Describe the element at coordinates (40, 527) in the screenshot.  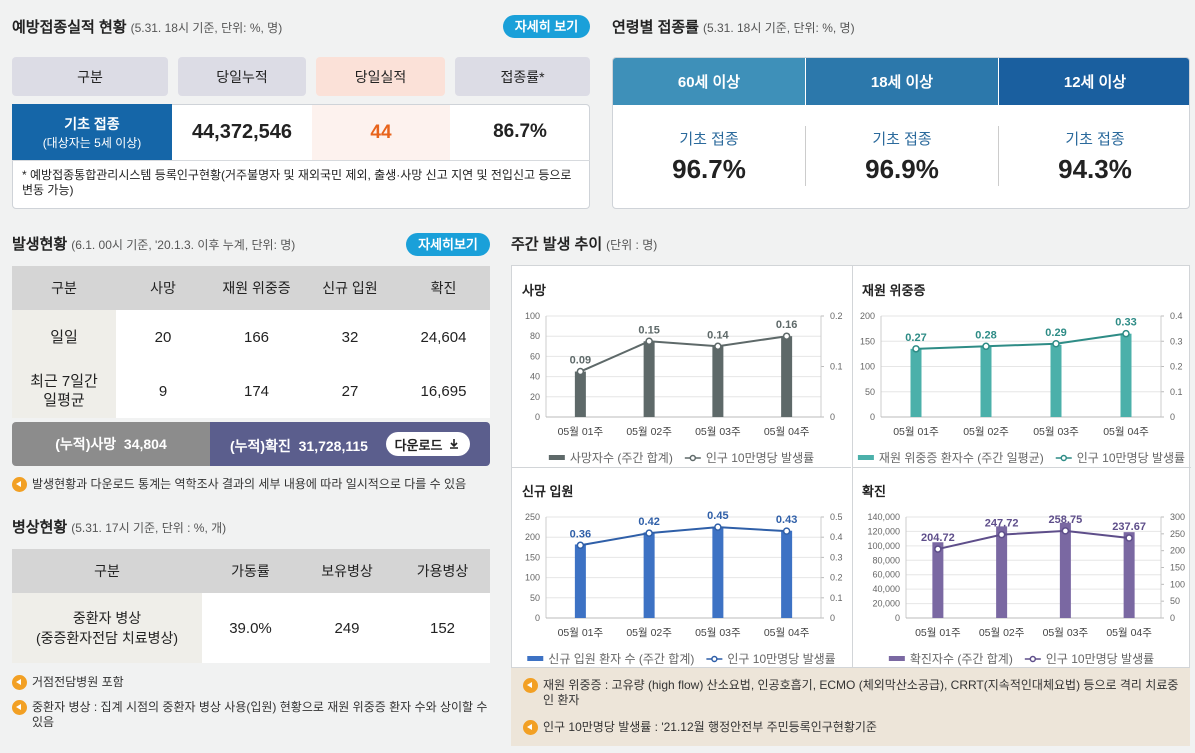
I see `section-title: 병상현황` at that location.